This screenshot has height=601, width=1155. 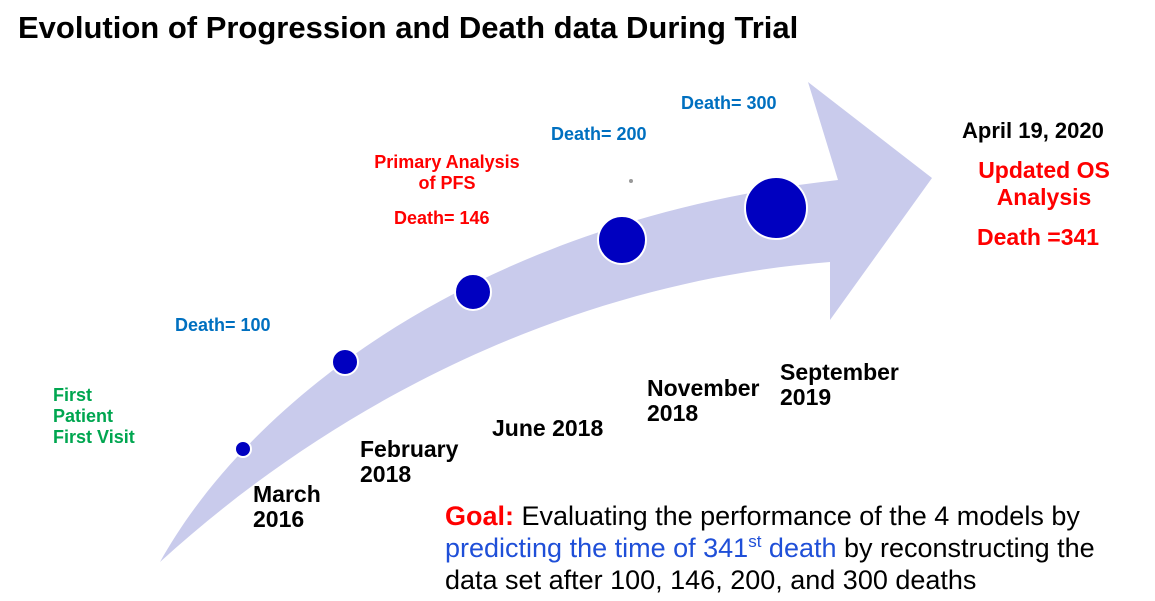 I want to click on first-patient-visit-label: First Patient First Visit, so click(x=94, y=416).